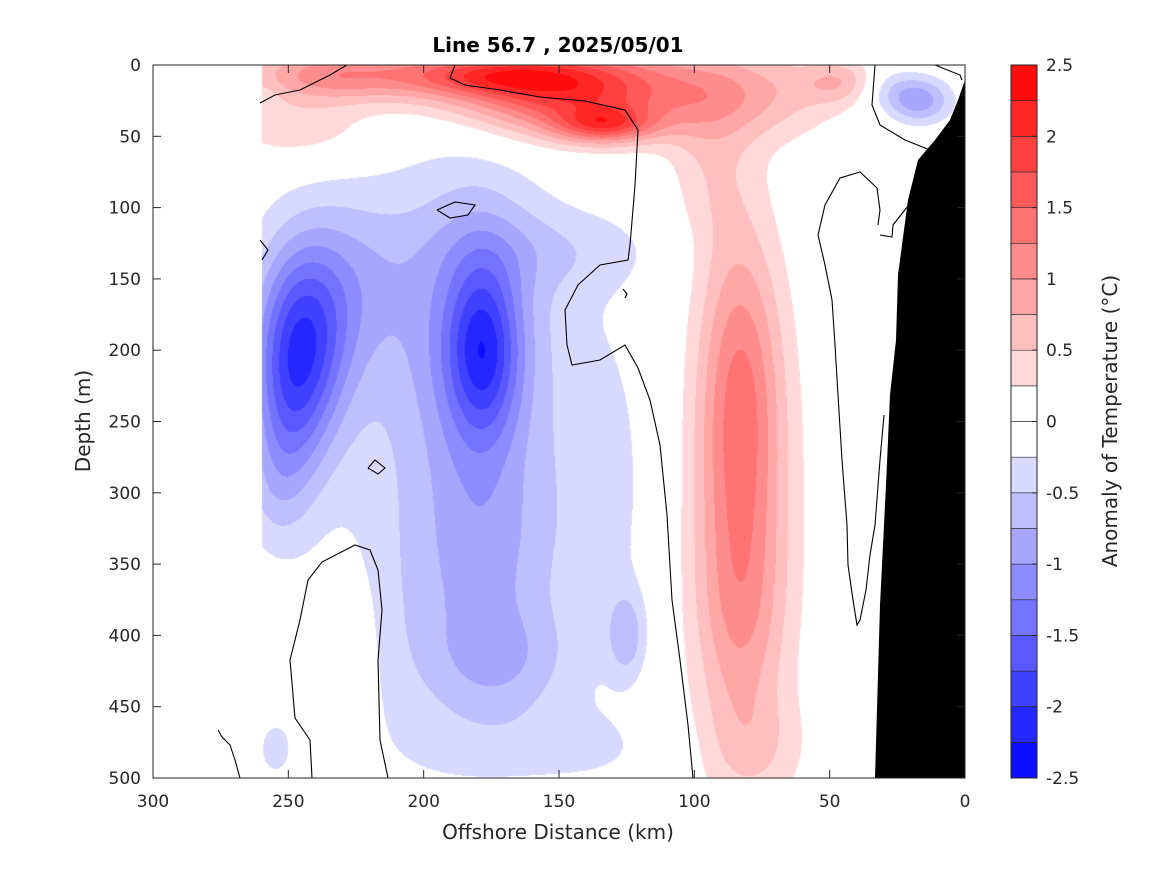 The width and height of the screenshot is (1167, 875). I want to click on colorbar-label: Anomaly of Temperature (°C), so click(1110, 421).